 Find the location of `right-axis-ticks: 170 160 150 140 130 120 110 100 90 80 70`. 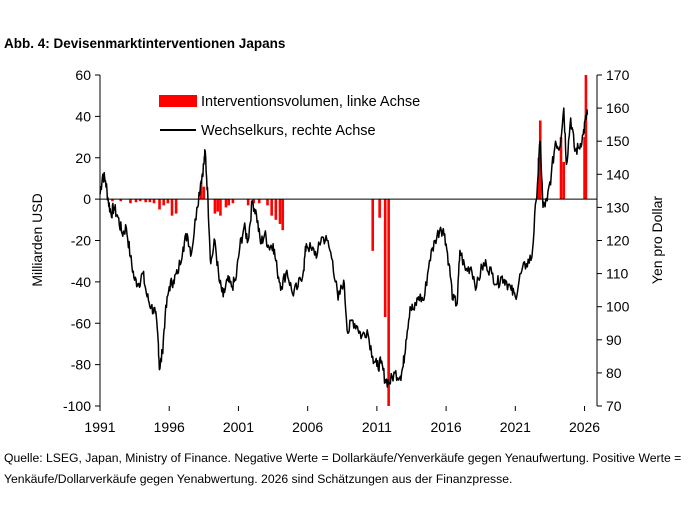

right-axis-ticks: 170 160 150 140 130 120 110 100 90 80 70 is located at coordinates (613, 240).